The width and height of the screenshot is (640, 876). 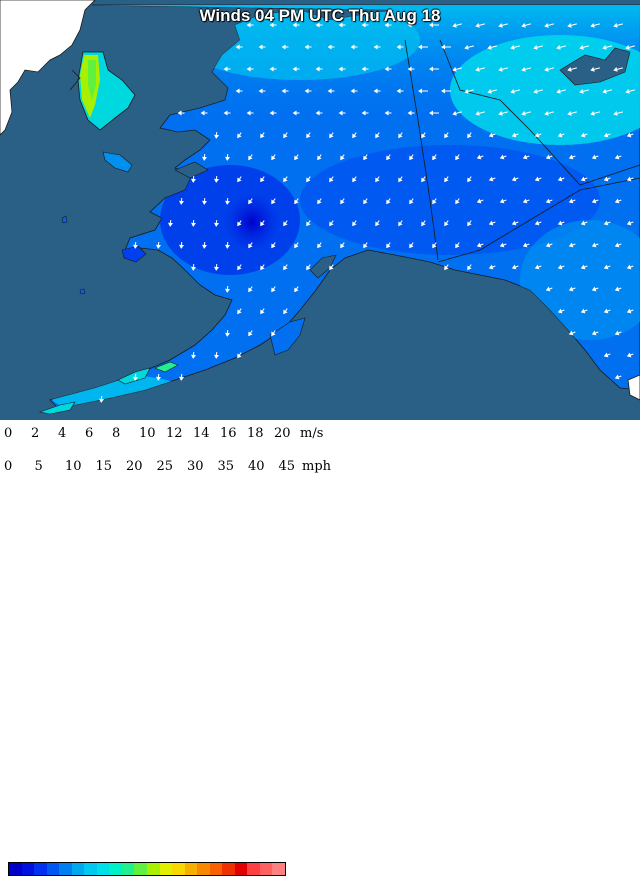 What do you see at coordinates (191, 170) in the screenshot?
I see `norton-sound` at bounding box center [191, 170].